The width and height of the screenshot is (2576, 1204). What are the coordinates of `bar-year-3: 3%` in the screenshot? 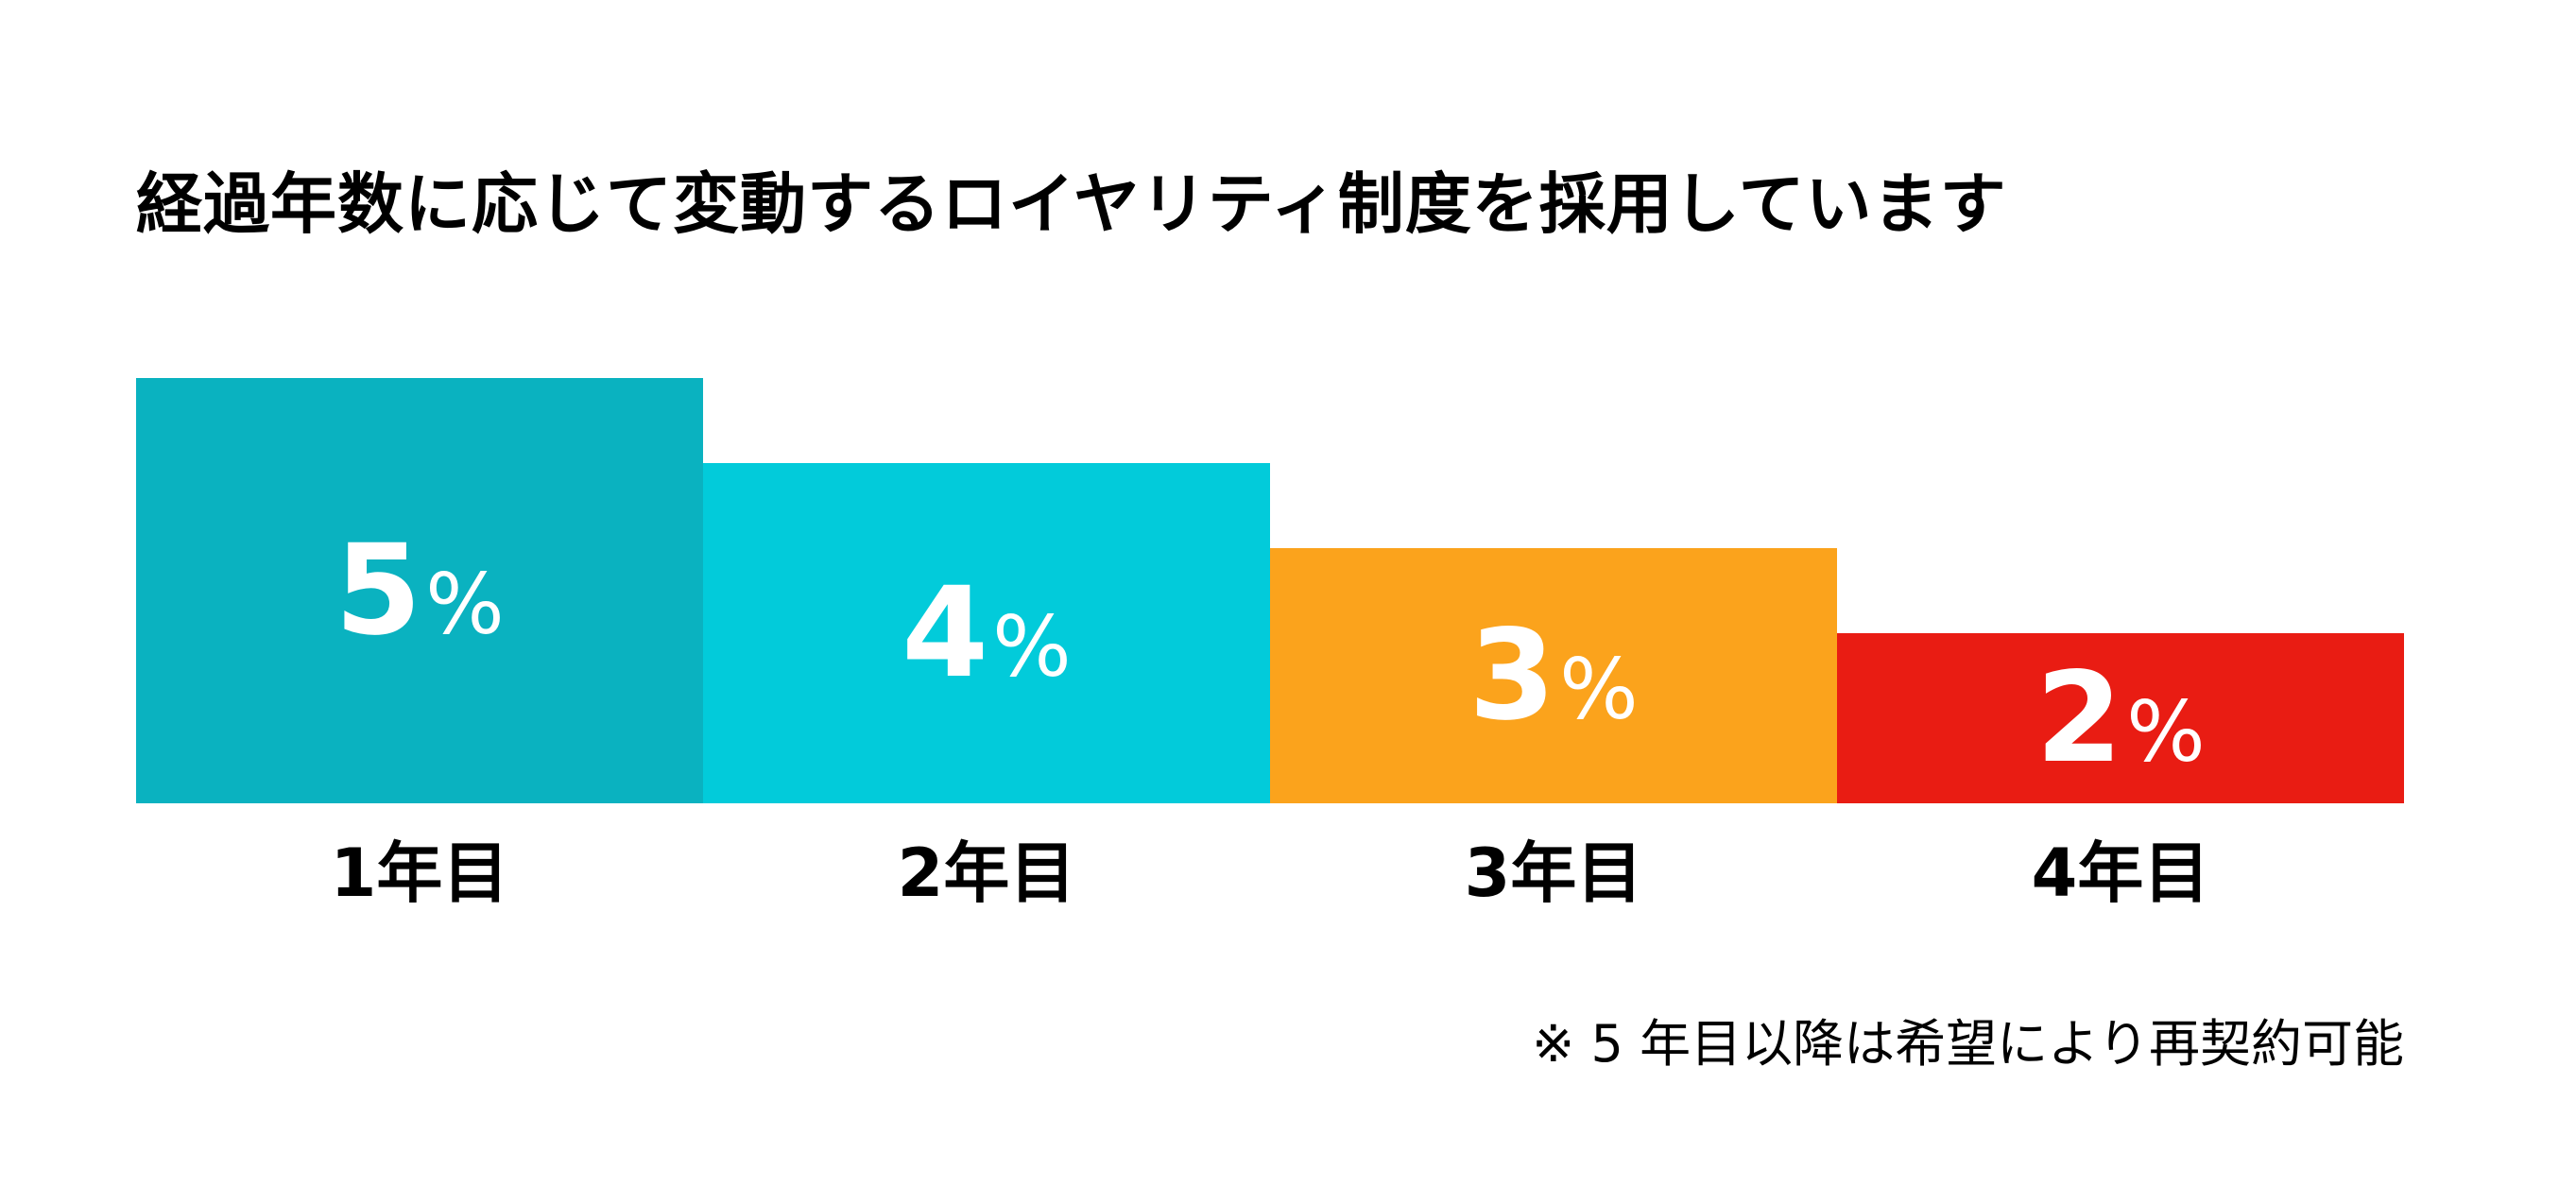 It's located at (1553, 676).